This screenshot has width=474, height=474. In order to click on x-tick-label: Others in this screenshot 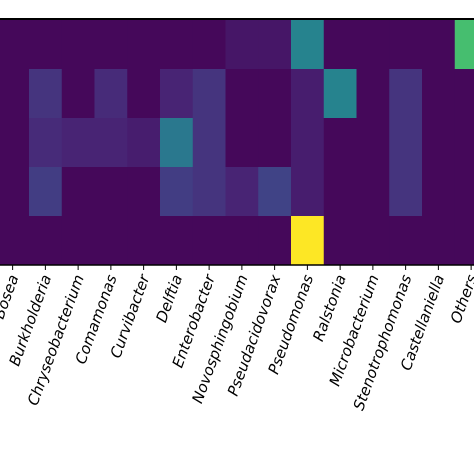, I will do `click(460, 299)`.